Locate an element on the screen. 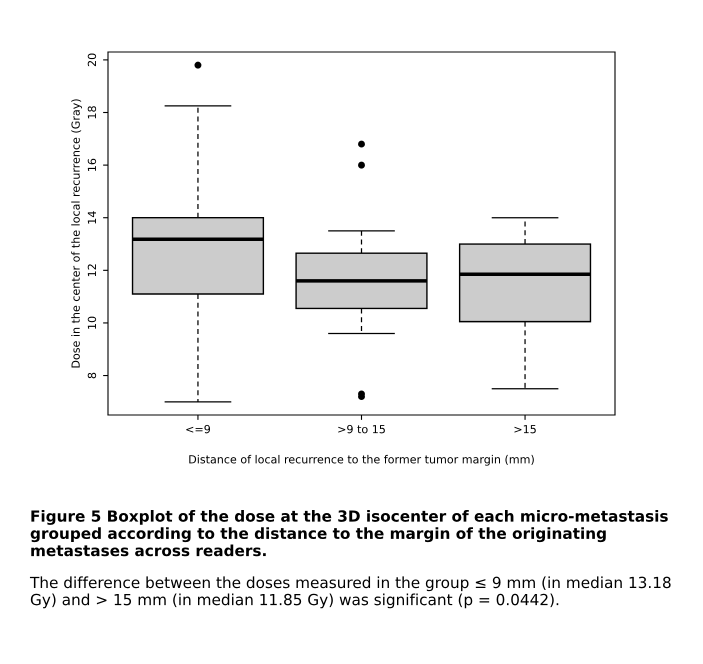 This screenshot has width=703, height=664. text: The difference between the doses measured in the group ≤ 9 mm (in median 13.18 Gy) and > 15 mm (in median 11.85 Gy) was significant (p = 0.0442). is located at coordinates (350, 592).